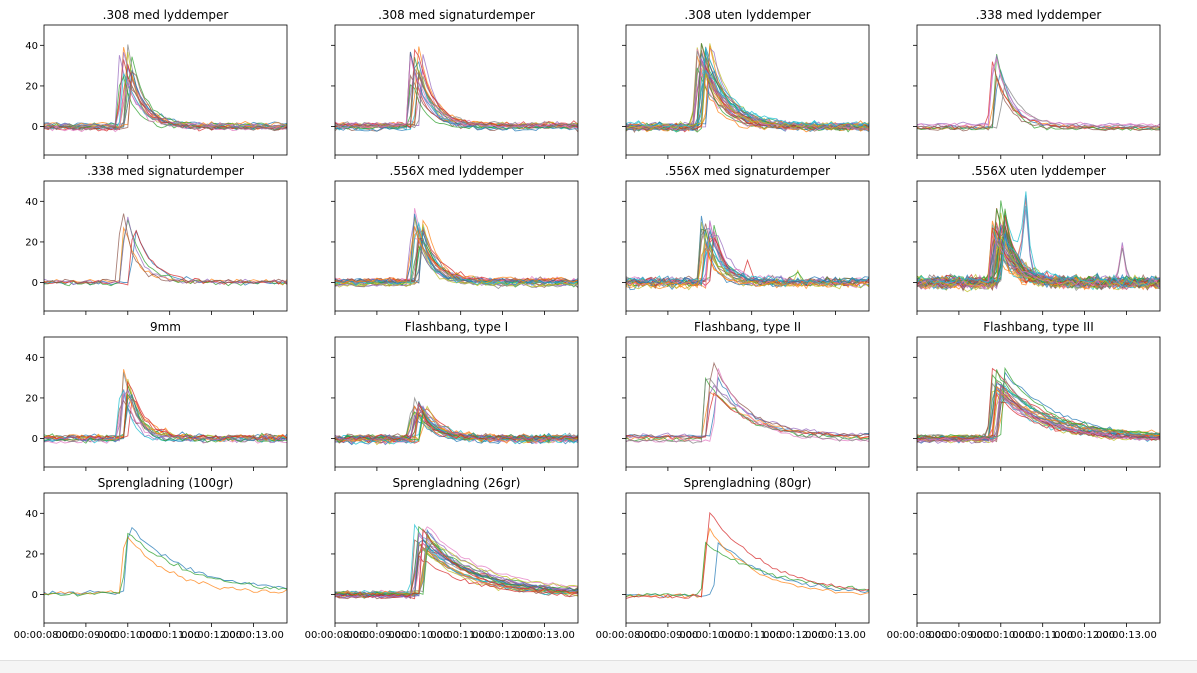  I want to click on panel: Flashbang, type I, so click(455, 395).